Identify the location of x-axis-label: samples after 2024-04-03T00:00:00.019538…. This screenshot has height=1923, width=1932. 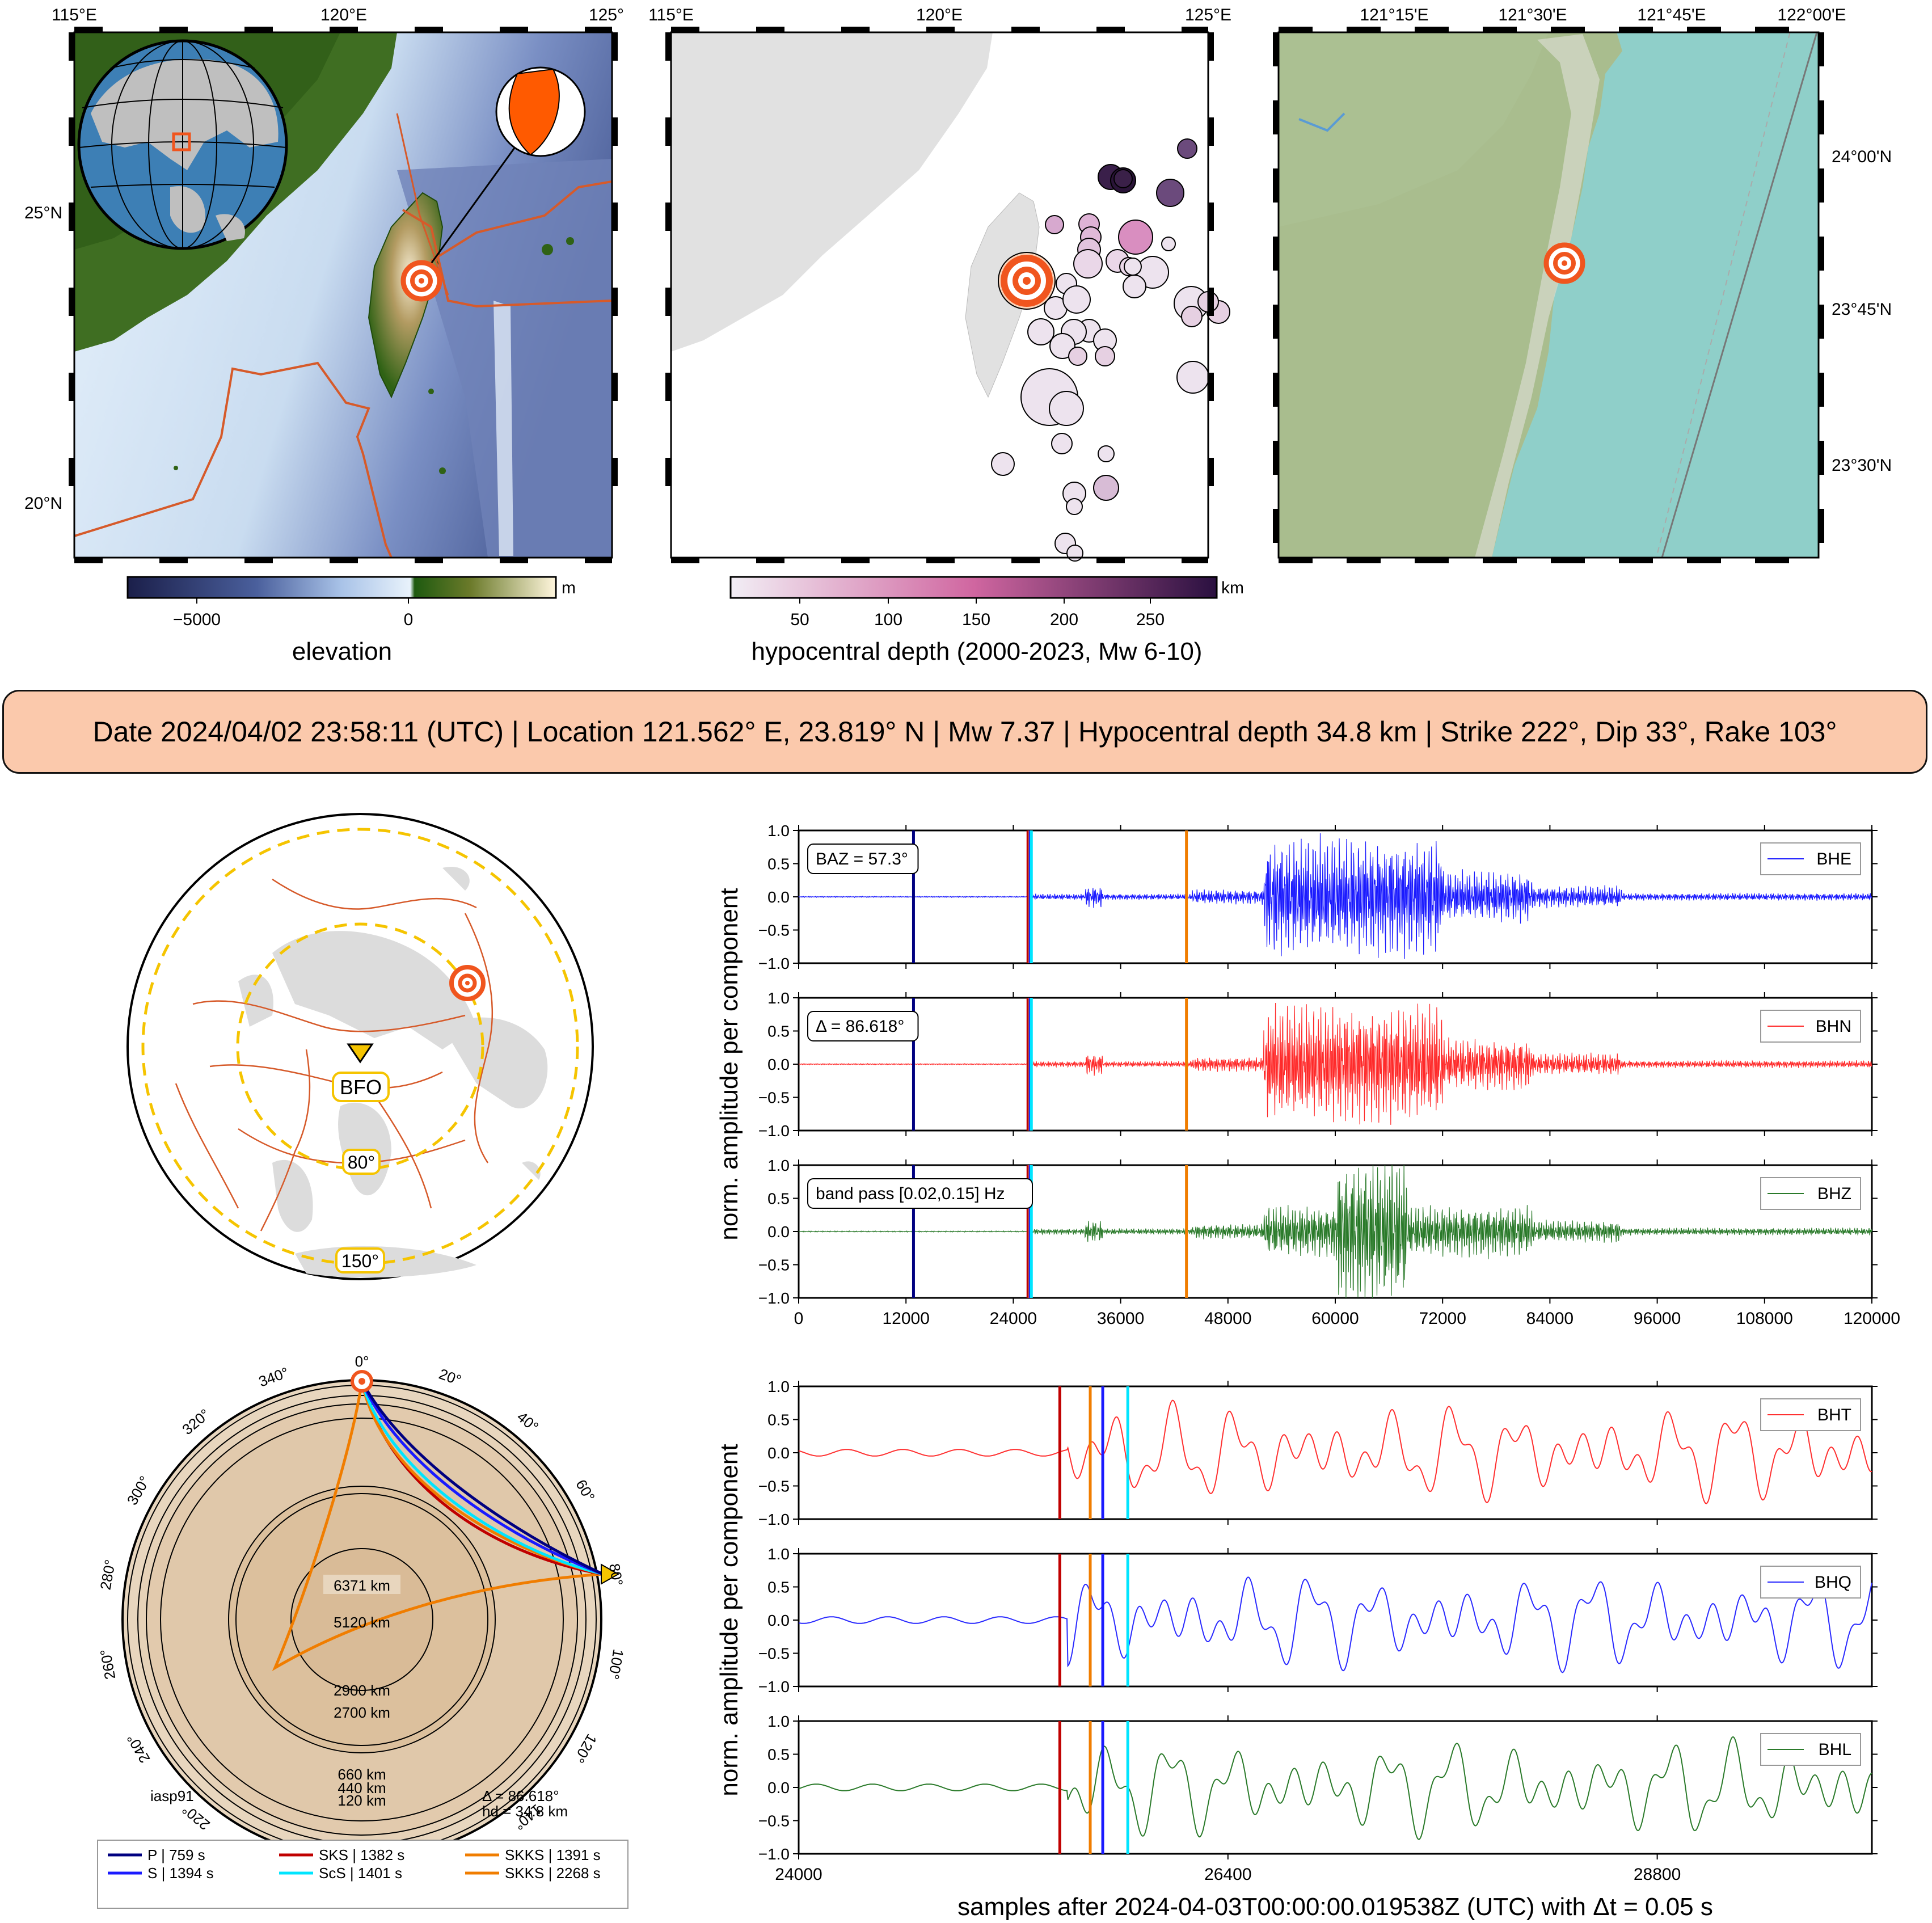
(1335, 1907).